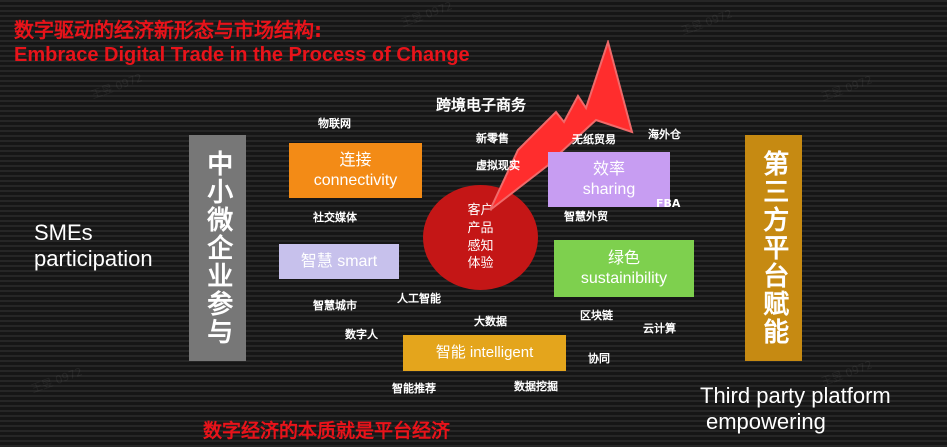 Image resolution: width=947 pixels, height=447 pixels. Describe the element at coordinates (355, 160) in the screenshot. I see `connectivity-cn: 连接` at that location.